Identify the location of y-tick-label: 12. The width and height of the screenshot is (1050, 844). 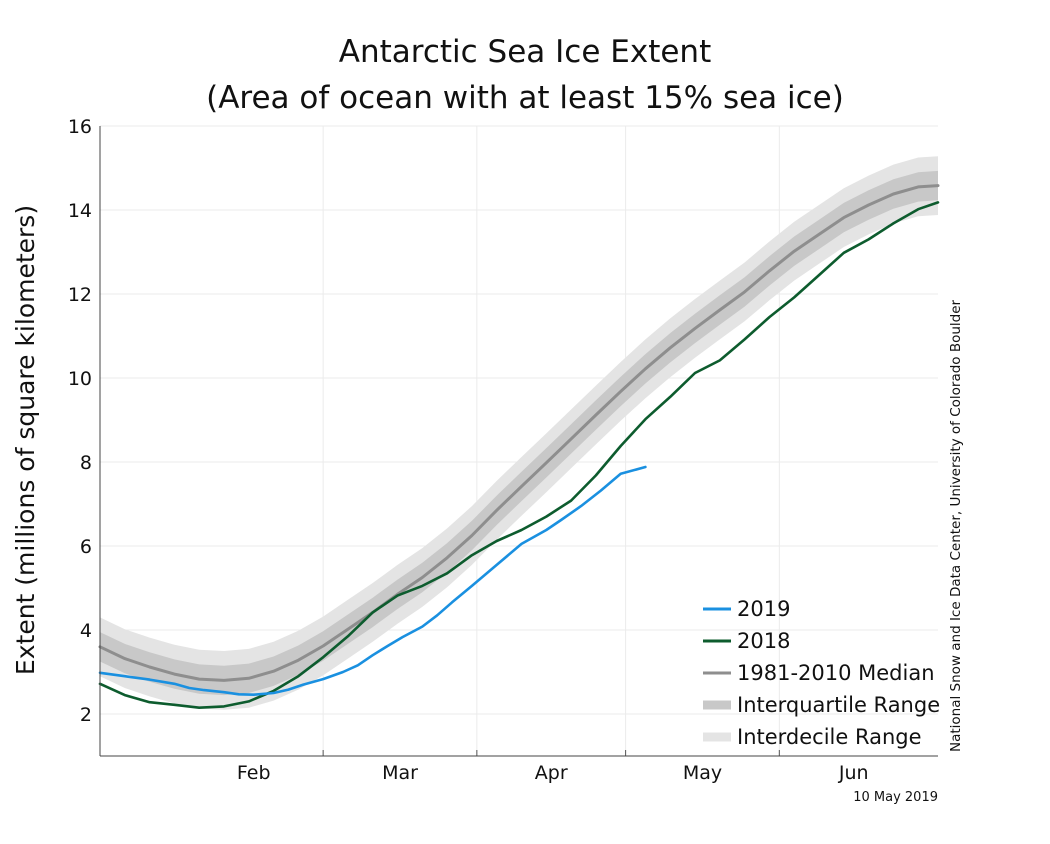
(80, 295).